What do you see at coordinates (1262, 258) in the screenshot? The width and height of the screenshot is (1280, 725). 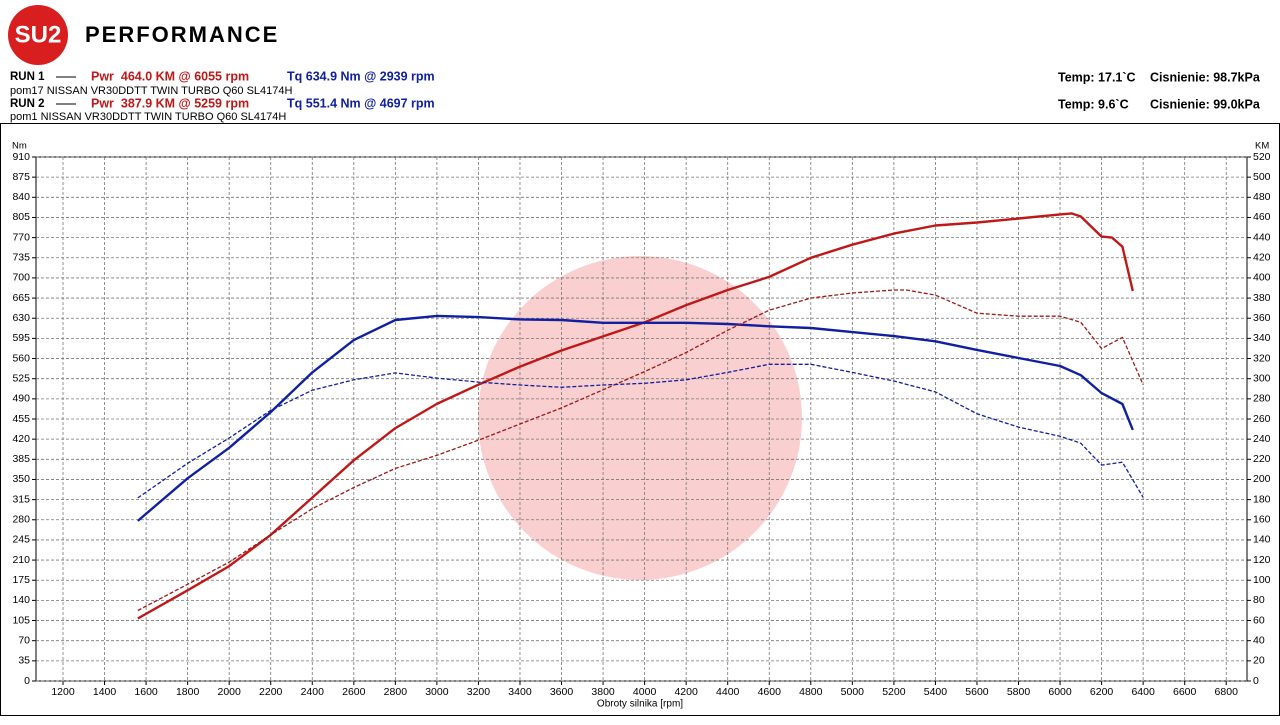 I see `y2-tick-label: 420` at bounding box center [1262, 258].